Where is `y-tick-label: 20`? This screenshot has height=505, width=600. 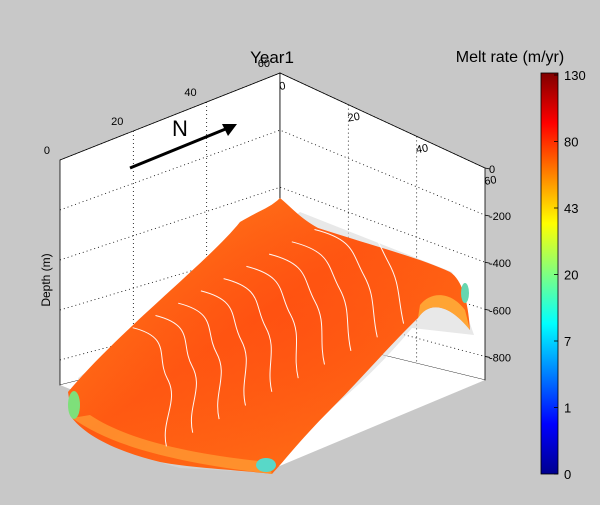
y-tick-label: 20 is located at coordinates (117, 122).